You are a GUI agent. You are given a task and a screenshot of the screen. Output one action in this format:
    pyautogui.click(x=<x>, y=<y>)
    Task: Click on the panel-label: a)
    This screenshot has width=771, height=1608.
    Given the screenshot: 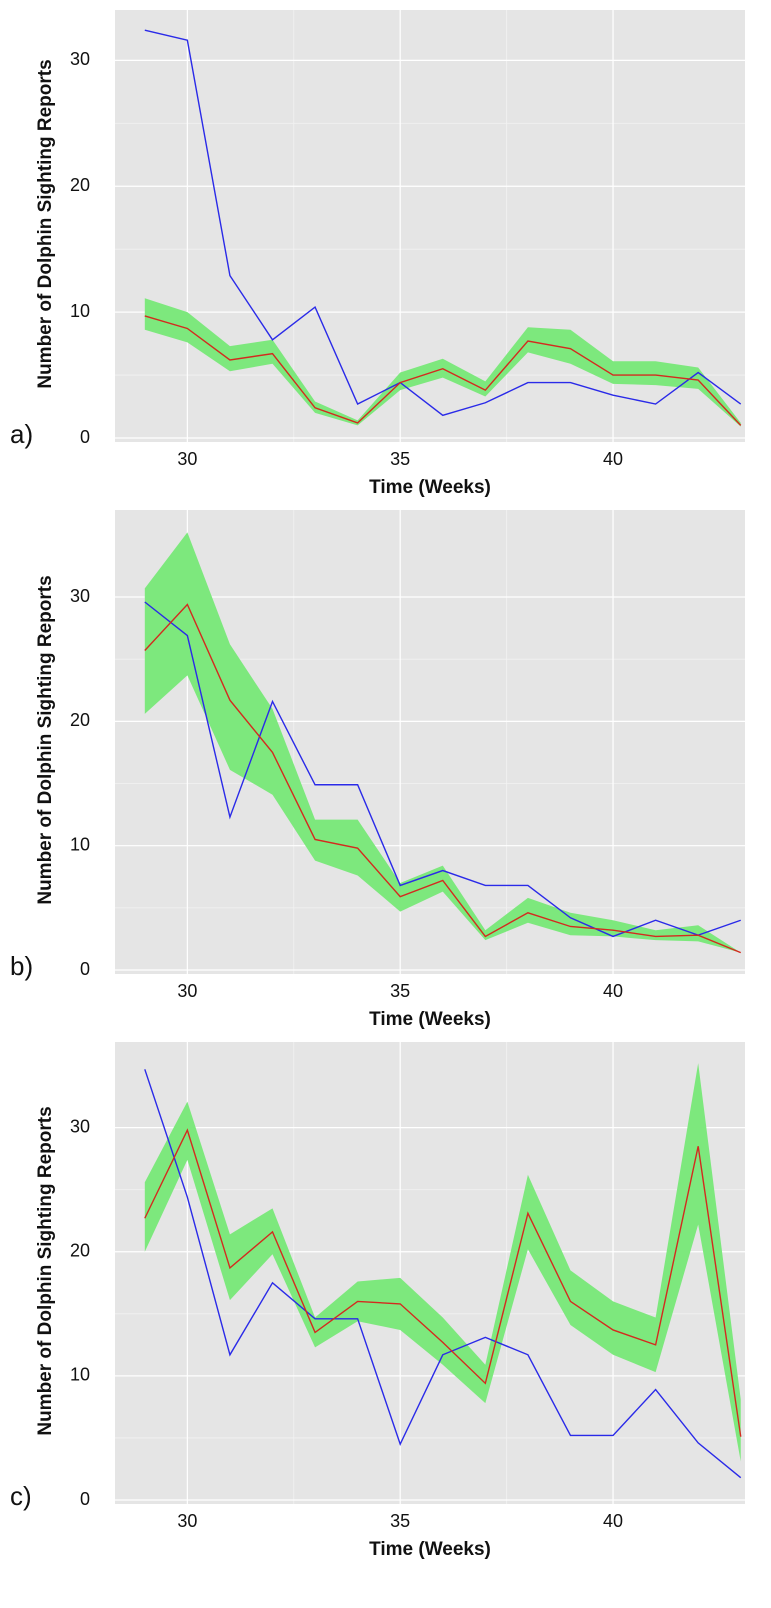 What is the action you would take?
    pyautogui.click(x=21, y=434)
    